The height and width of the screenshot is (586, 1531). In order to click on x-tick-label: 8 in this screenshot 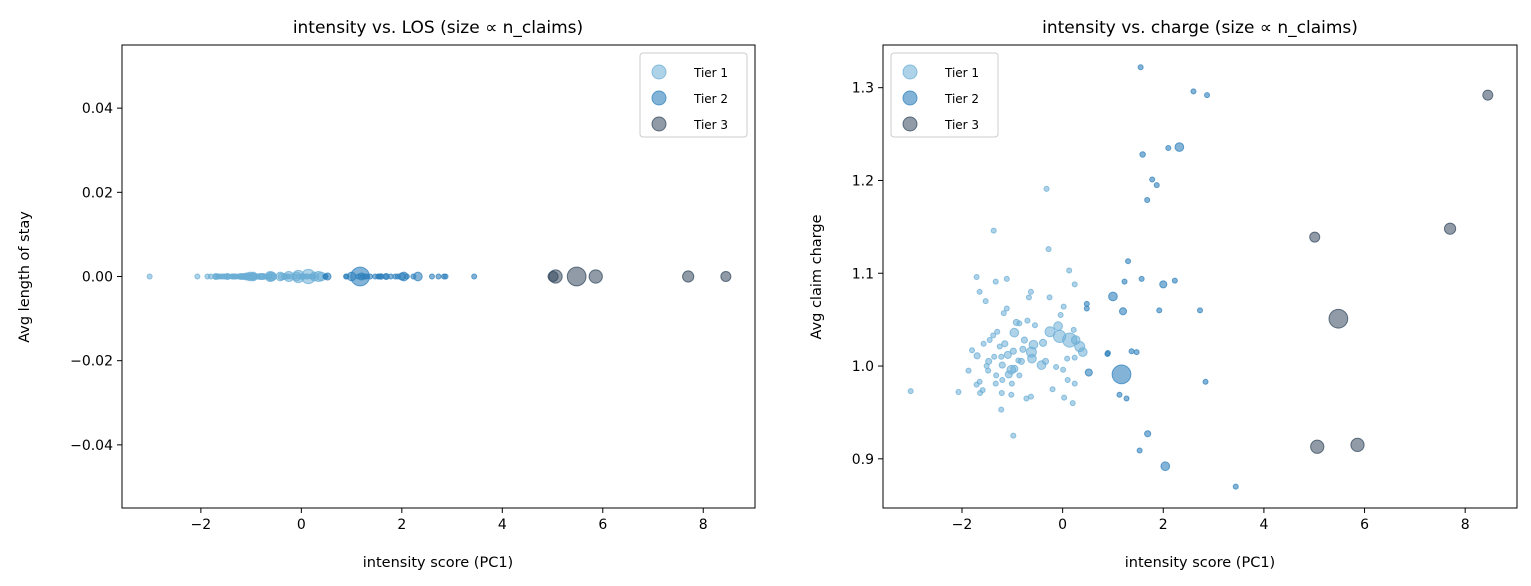, I will do `click(1465, 525)`.